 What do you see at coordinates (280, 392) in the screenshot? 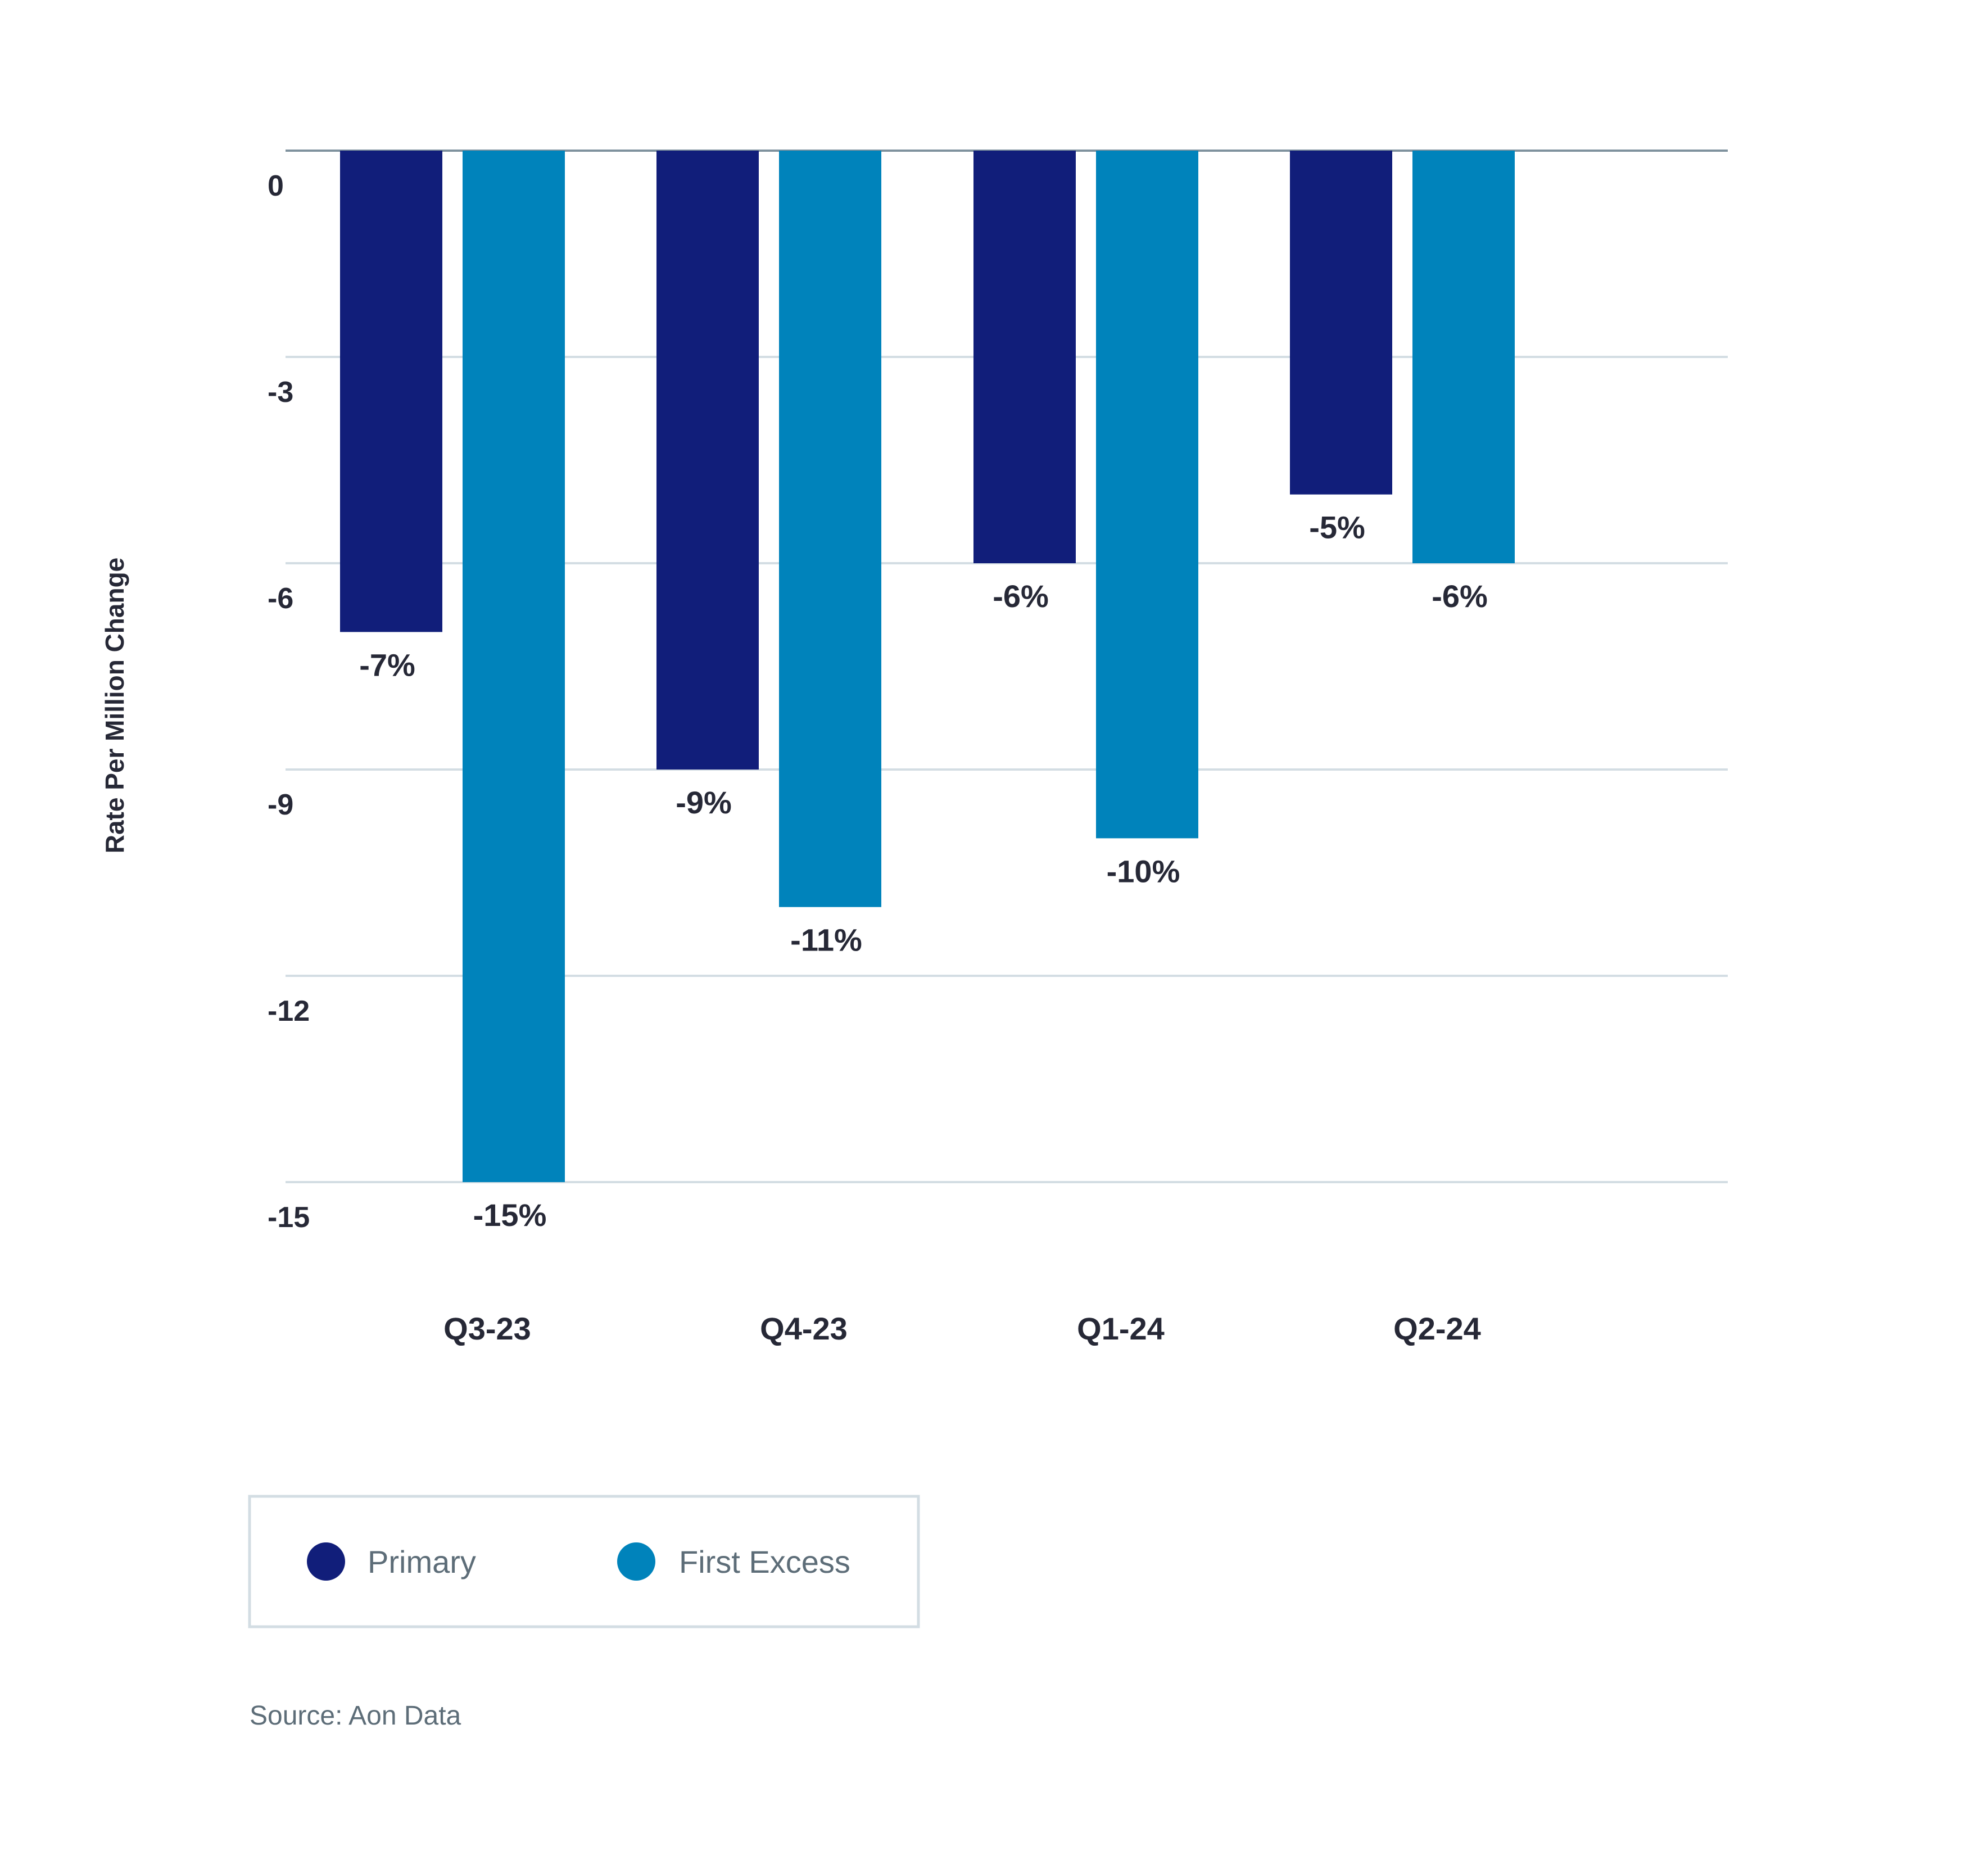
I see `y-tick-label: -3` at bounding box center [280, 392].